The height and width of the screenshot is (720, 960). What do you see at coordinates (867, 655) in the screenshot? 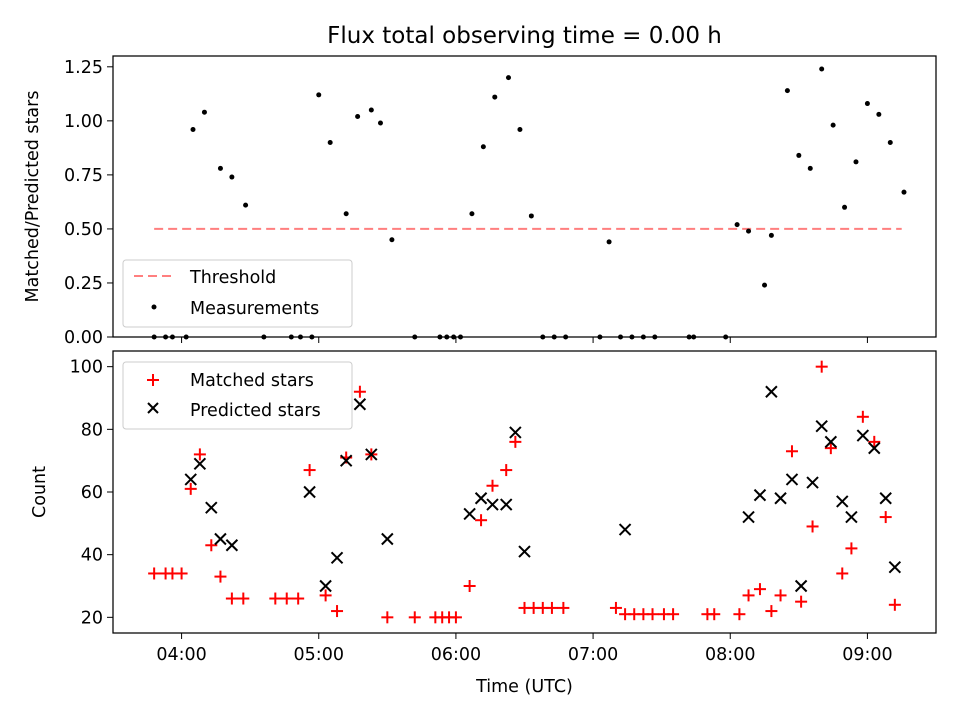
I see `bottom-x-tick-label: 09:00` at bounding box center [867, 655].